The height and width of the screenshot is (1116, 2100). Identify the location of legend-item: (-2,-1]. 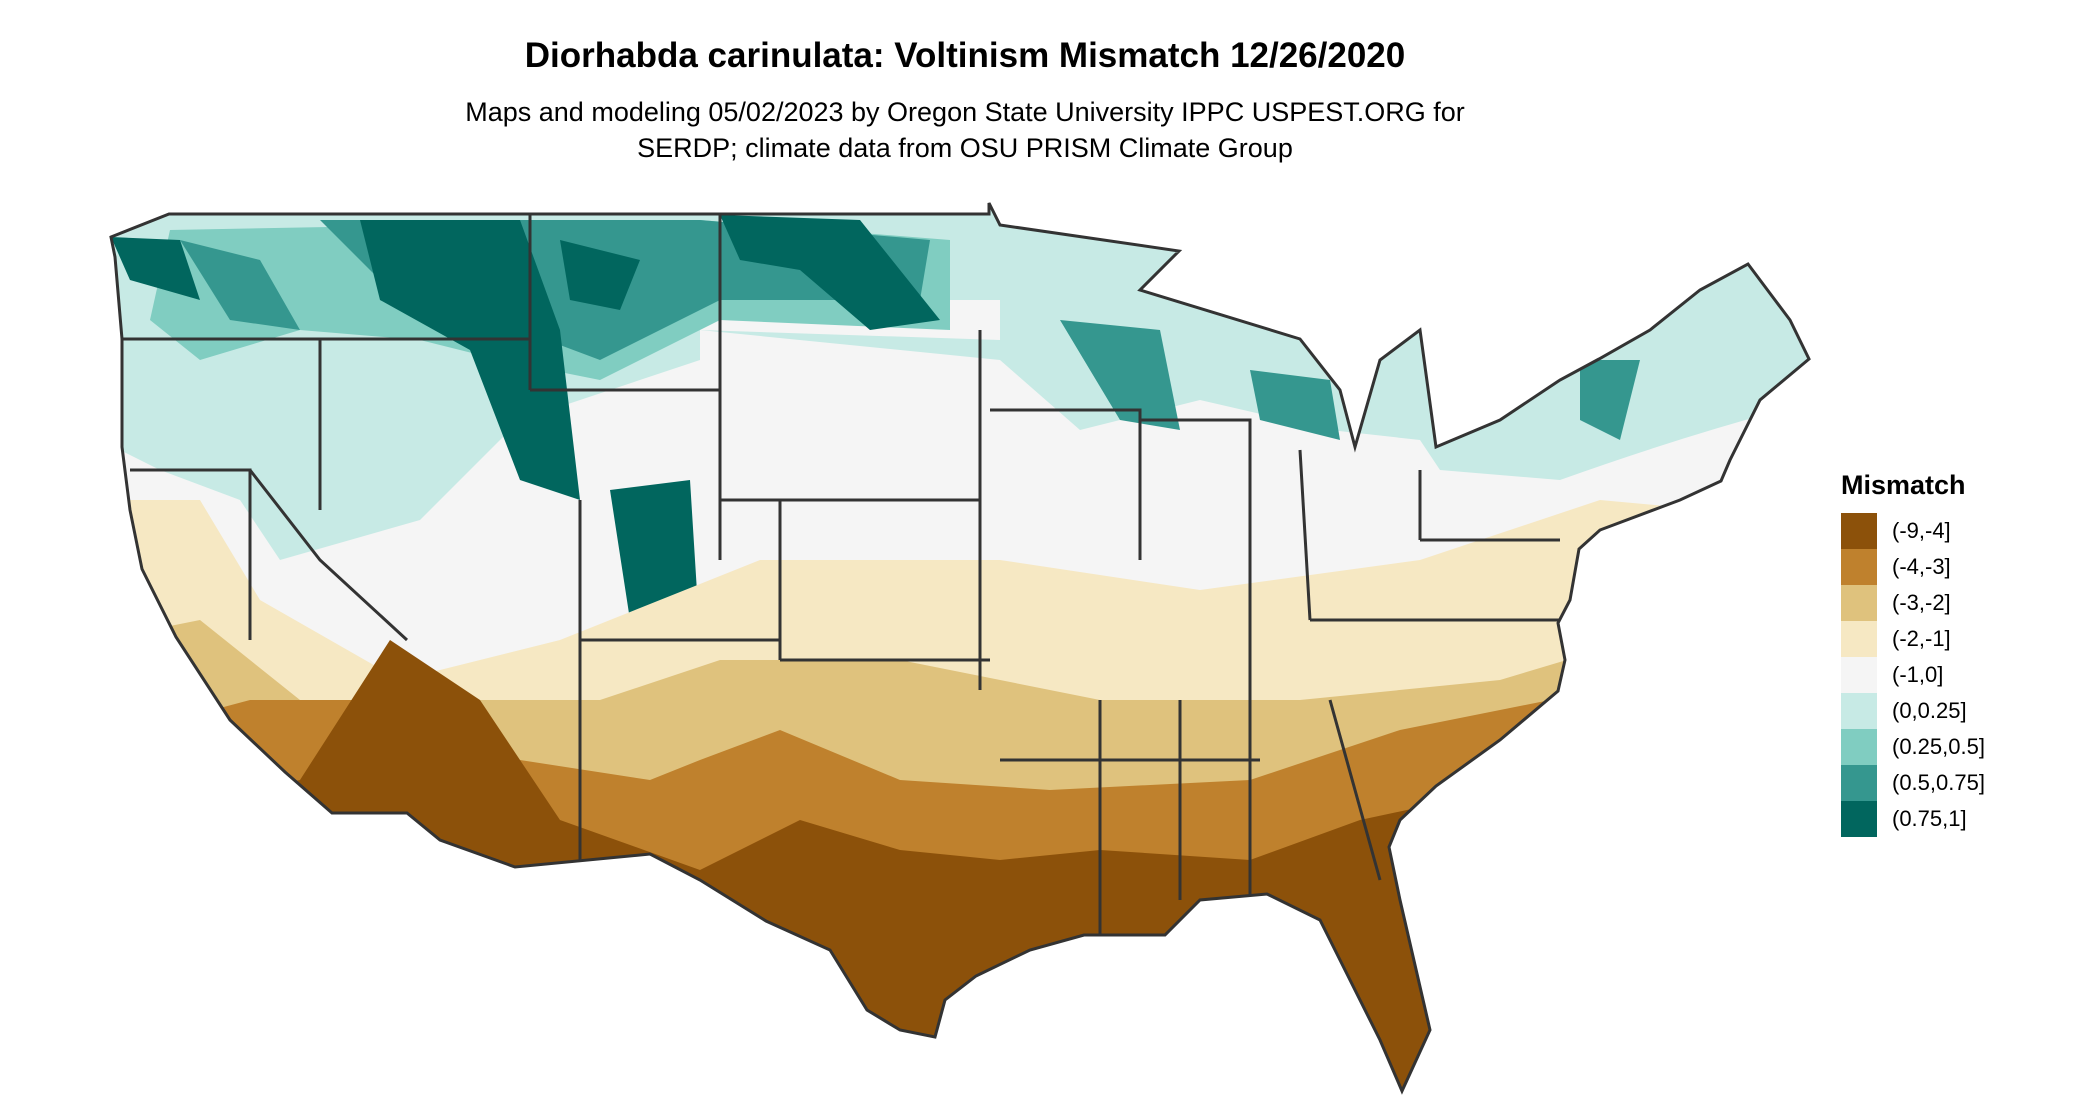
(1913, 639).